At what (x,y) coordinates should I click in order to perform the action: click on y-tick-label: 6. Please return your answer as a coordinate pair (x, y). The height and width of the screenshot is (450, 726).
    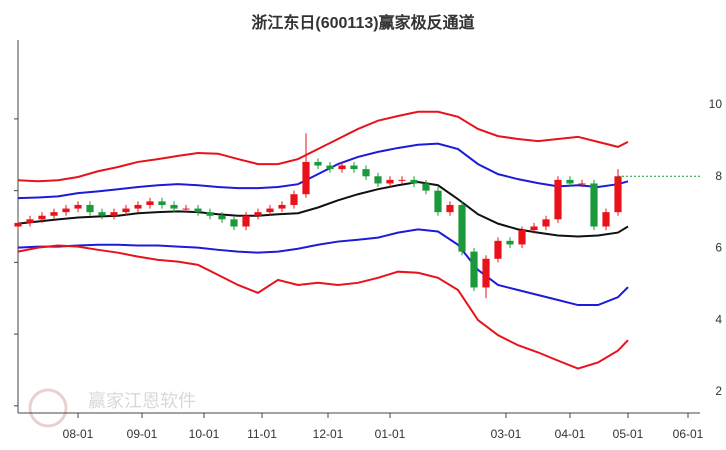
    Looking at the image, I should click on (718, 248).